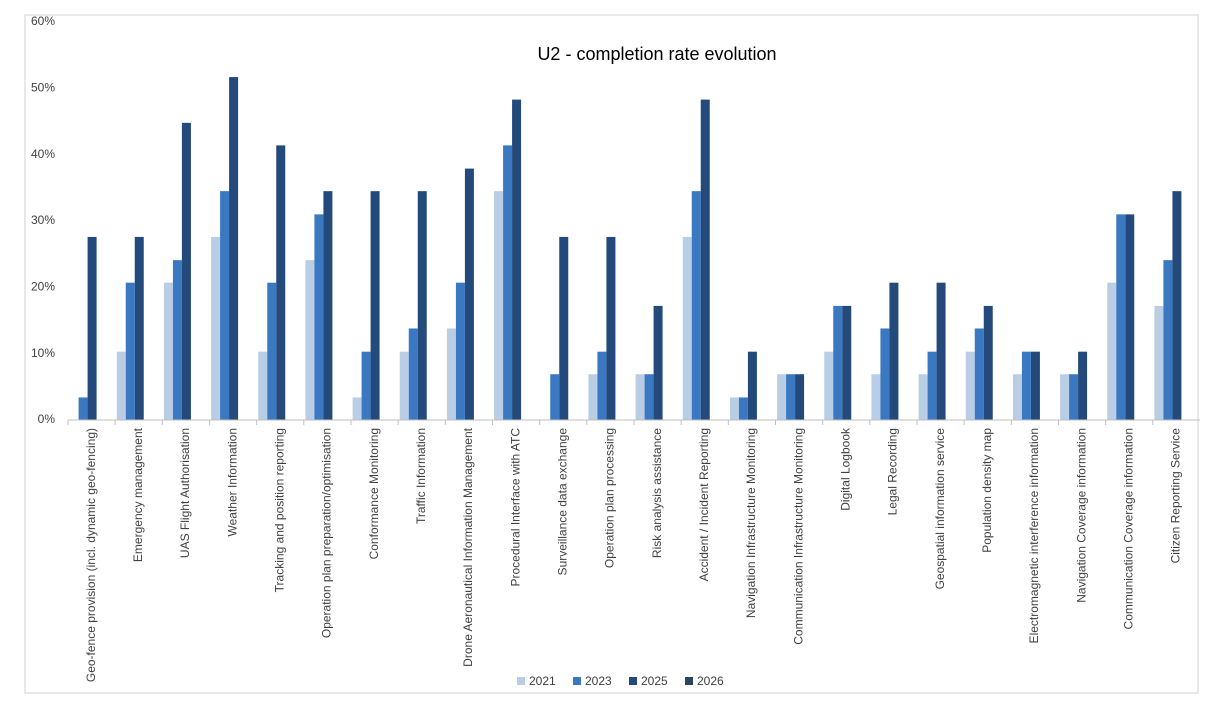 This screenshot has width=1220, height=705. Describe the element at coordinates (1034, 535) in the screenshot. I see `x-tick-label: Electromagnetic interference information` at that location.